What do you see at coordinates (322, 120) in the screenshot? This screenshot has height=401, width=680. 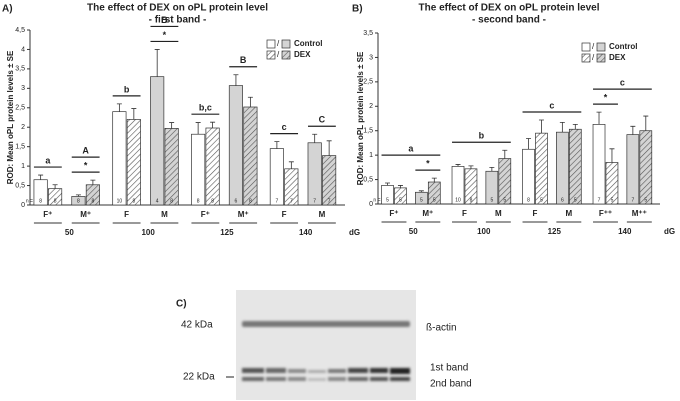 I see `significance-label: C` at bounding box center [322, 120].